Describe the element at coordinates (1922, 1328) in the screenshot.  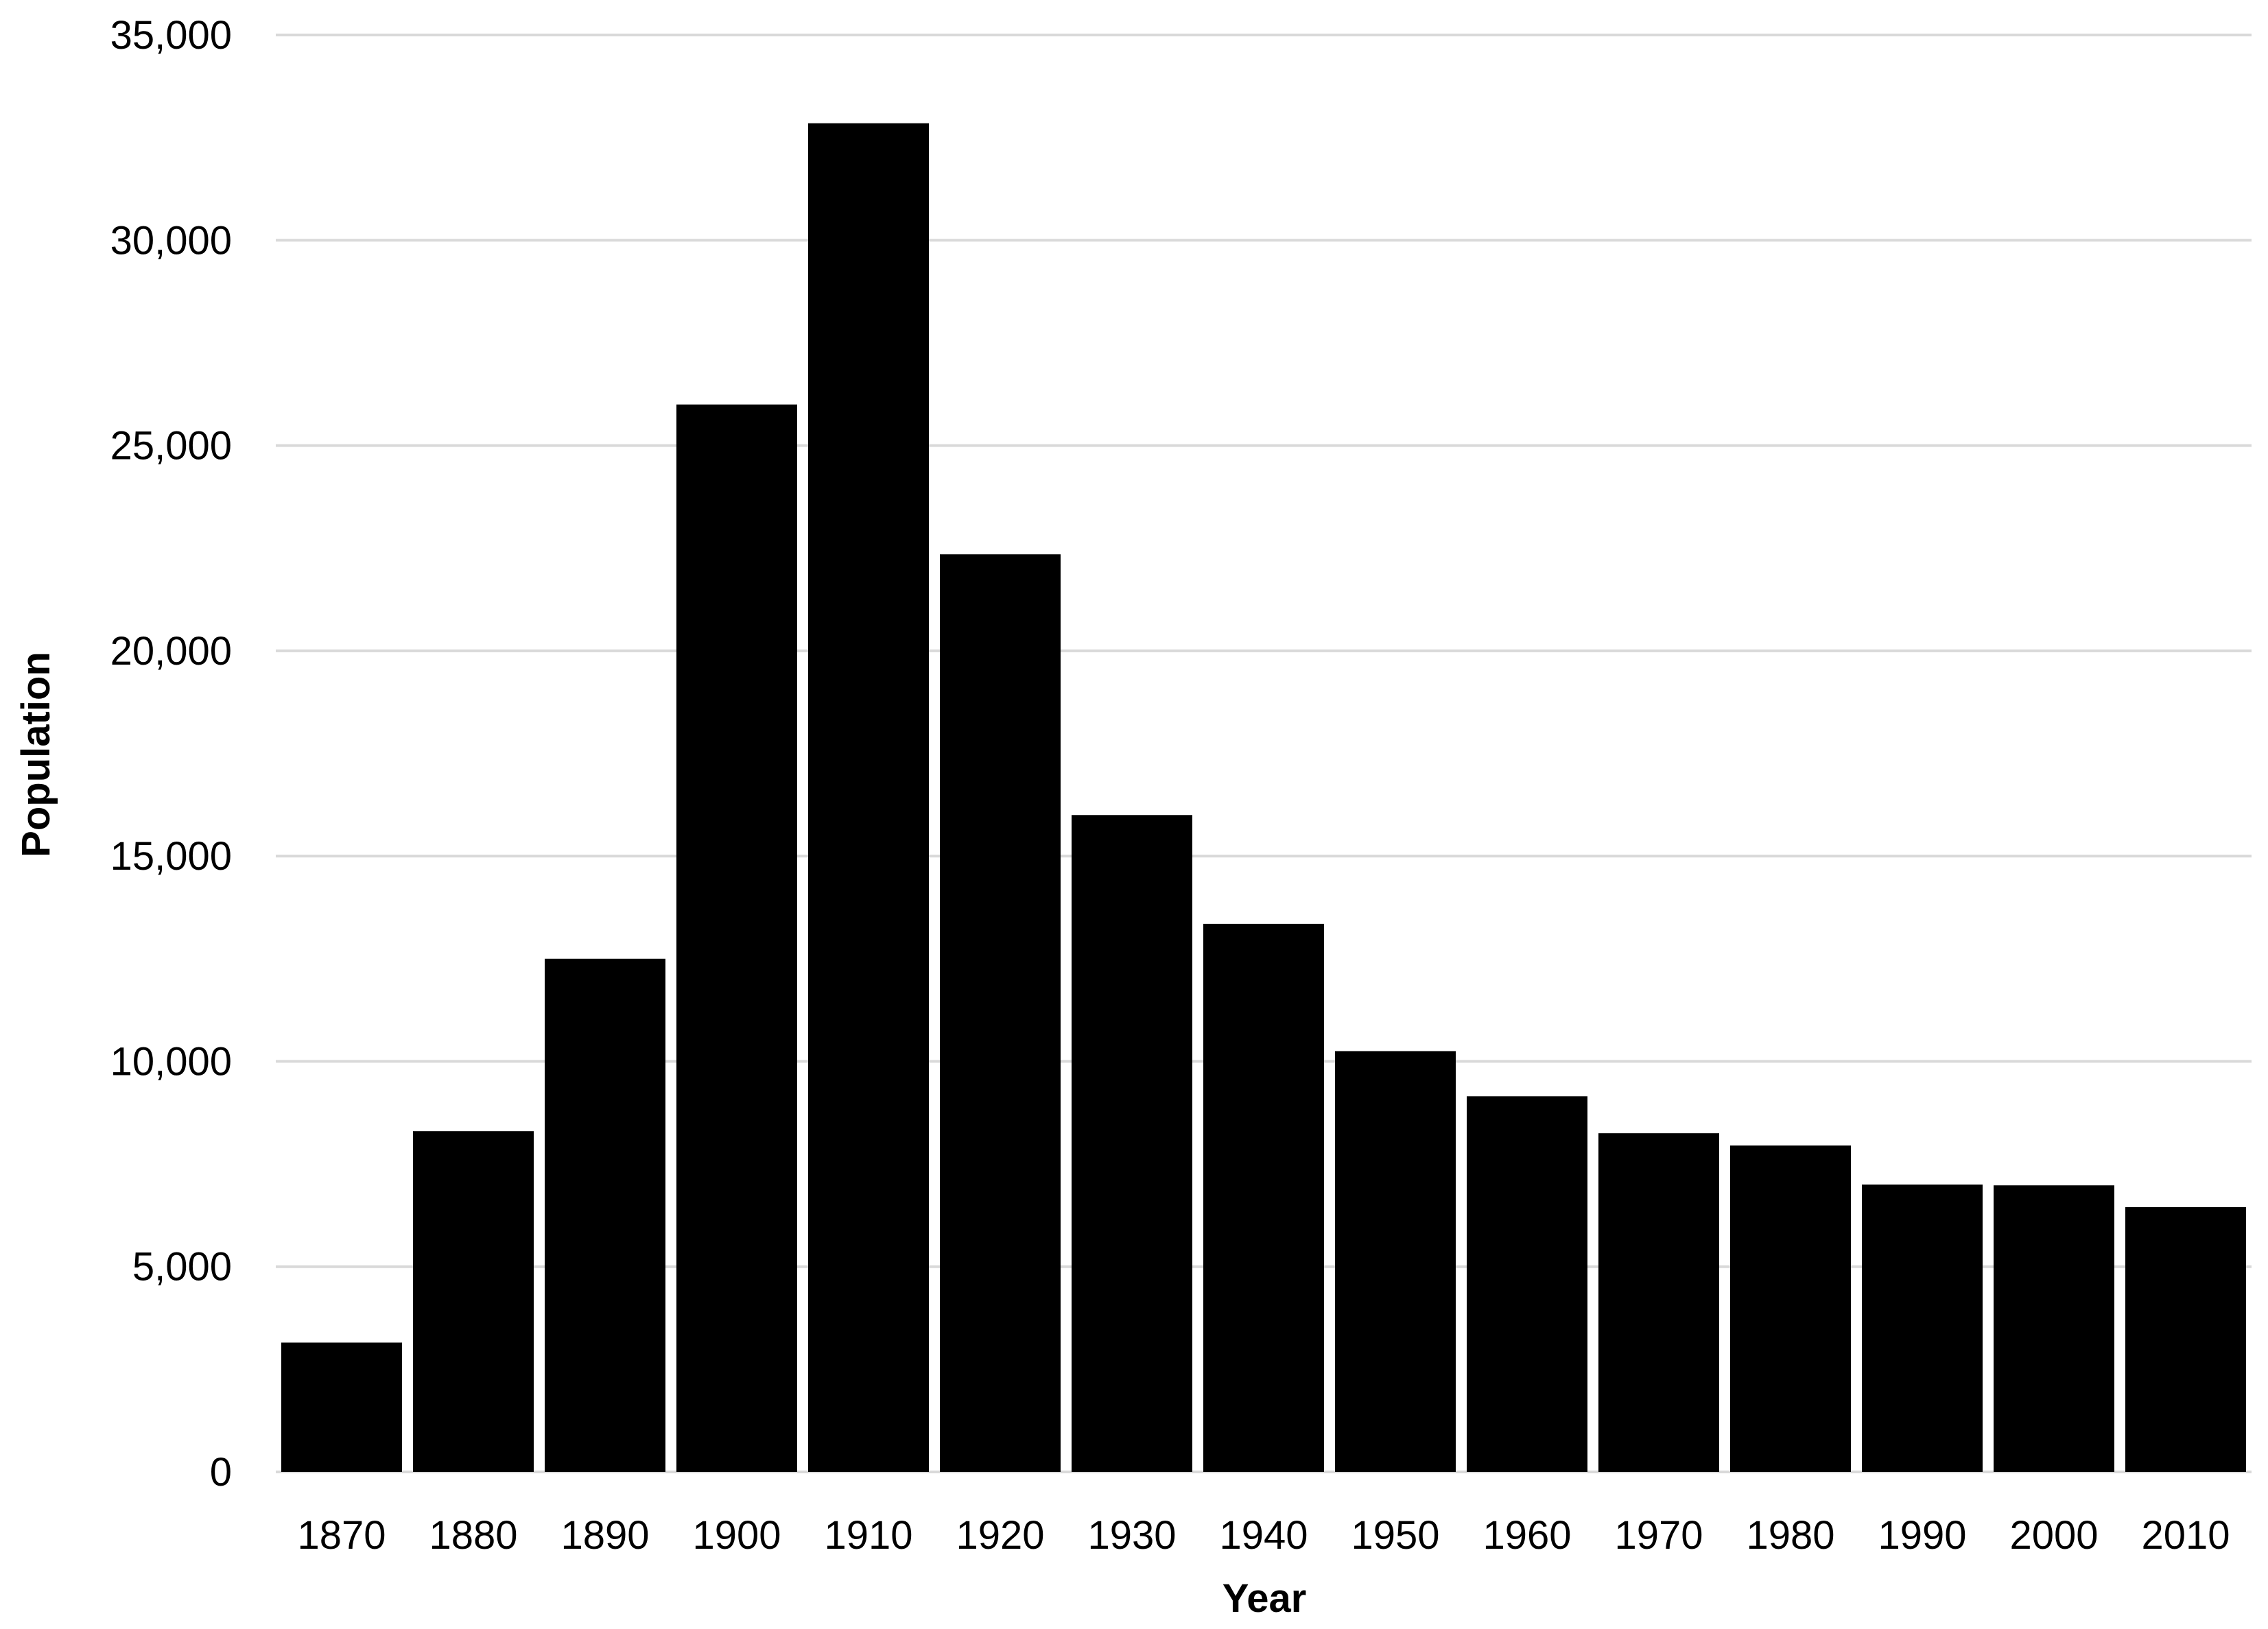
I see `bar-1990` at that location.